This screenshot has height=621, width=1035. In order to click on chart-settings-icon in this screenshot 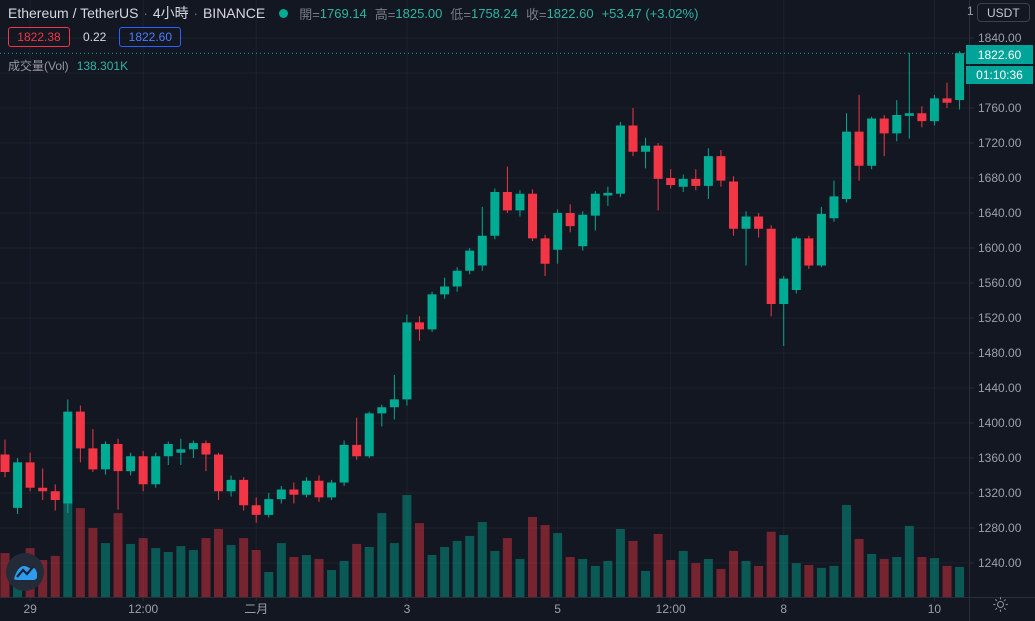, I will do `click(1000, 604)`.